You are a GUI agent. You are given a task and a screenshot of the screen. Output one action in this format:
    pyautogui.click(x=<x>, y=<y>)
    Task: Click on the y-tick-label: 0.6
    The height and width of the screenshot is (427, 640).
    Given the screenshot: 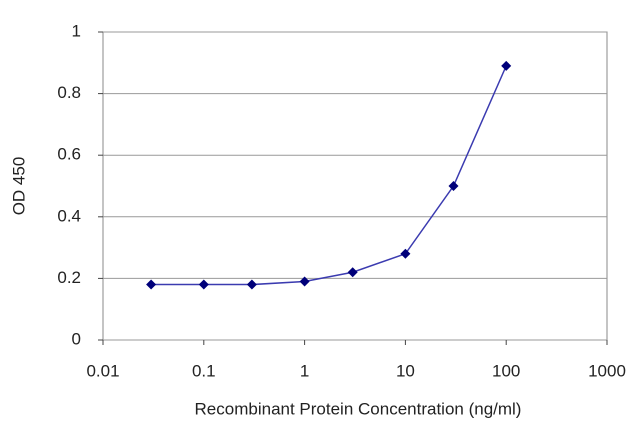 What is the action you would take?
    pyautogui.click(x=69, y=154)
    